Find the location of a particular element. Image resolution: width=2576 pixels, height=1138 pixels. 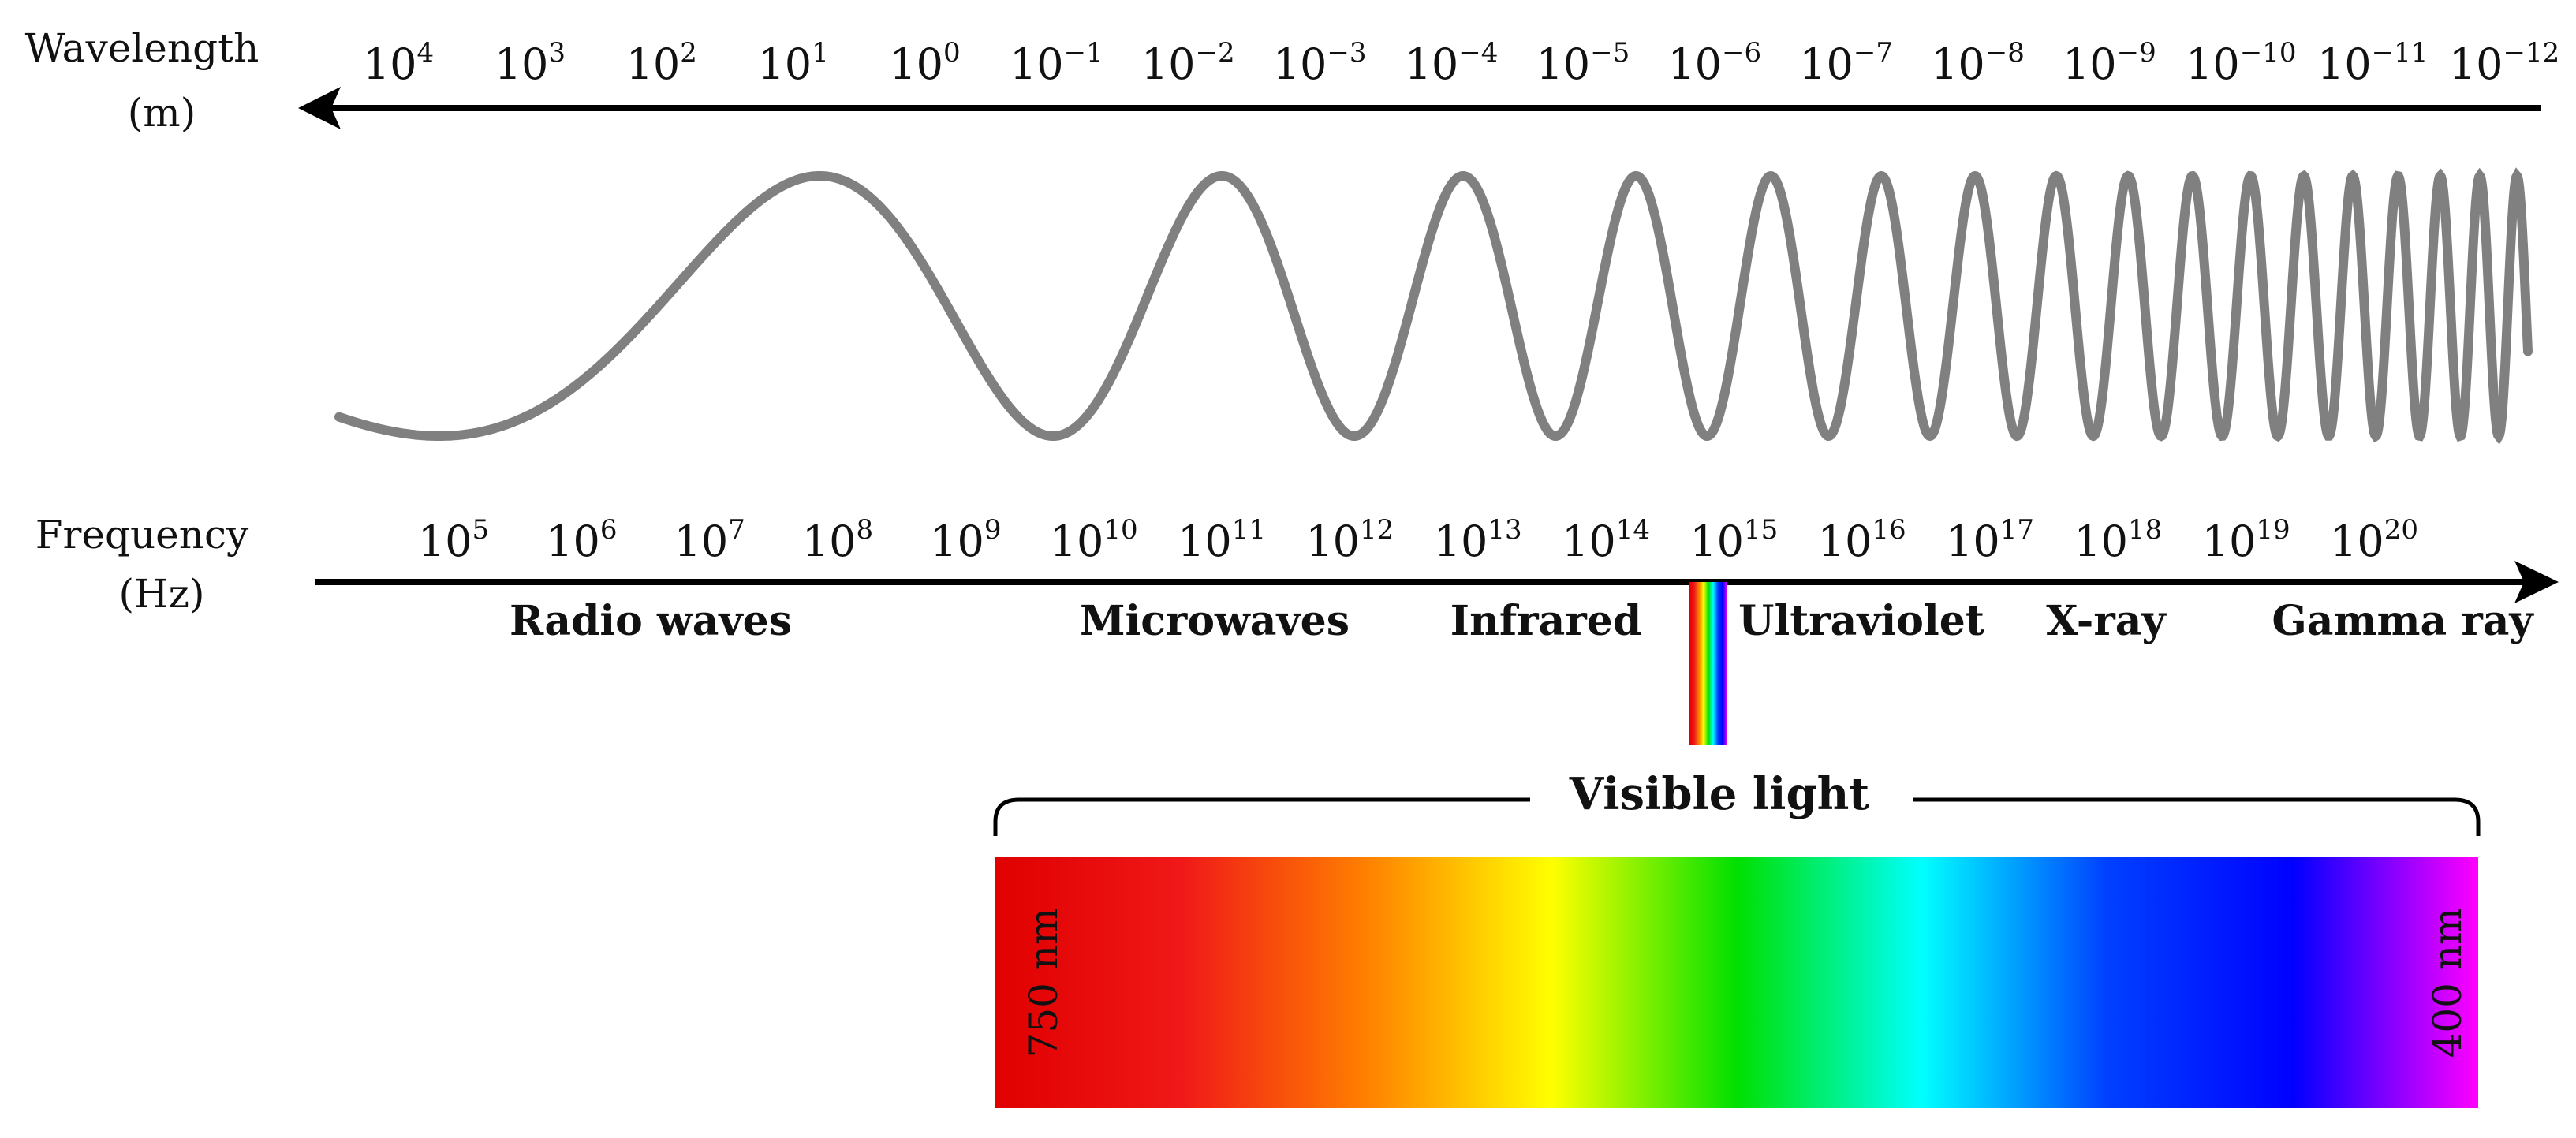

wavelength-tick-label: 10⁻¹² is located at coordinates (2504, 63).